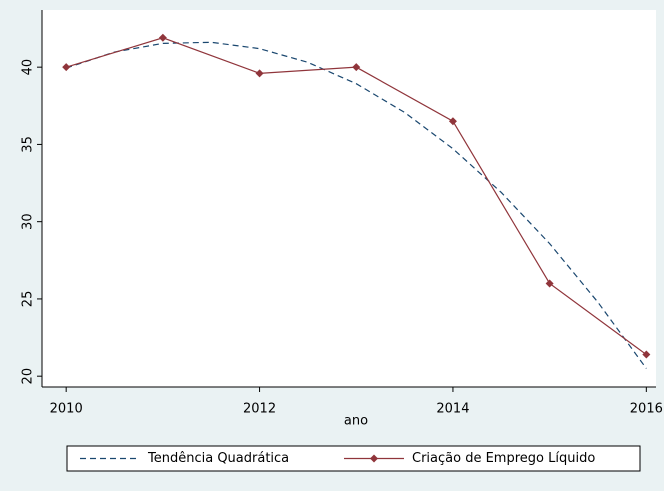  I want to click on legend-marker, so click(374, 458).